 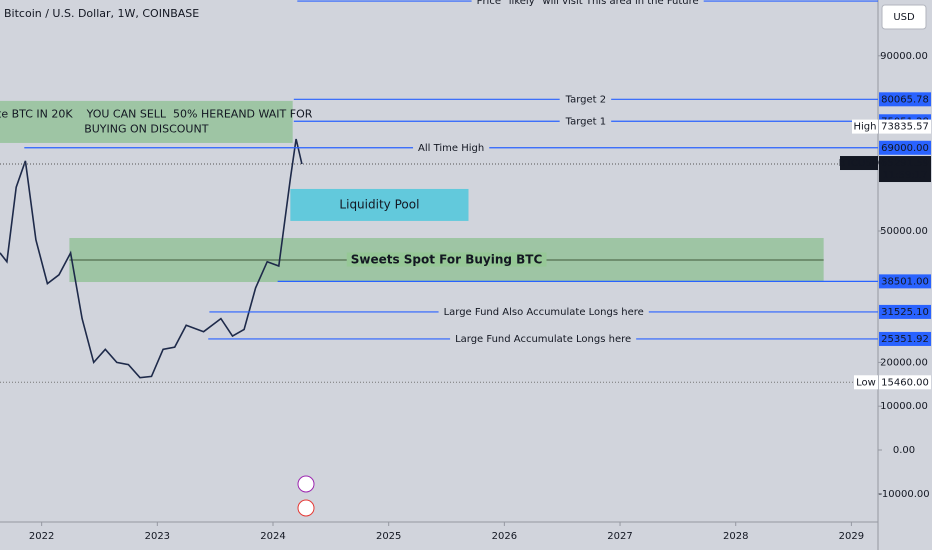 I want to click on level-label: Target 2, so click(x=585, y=99).